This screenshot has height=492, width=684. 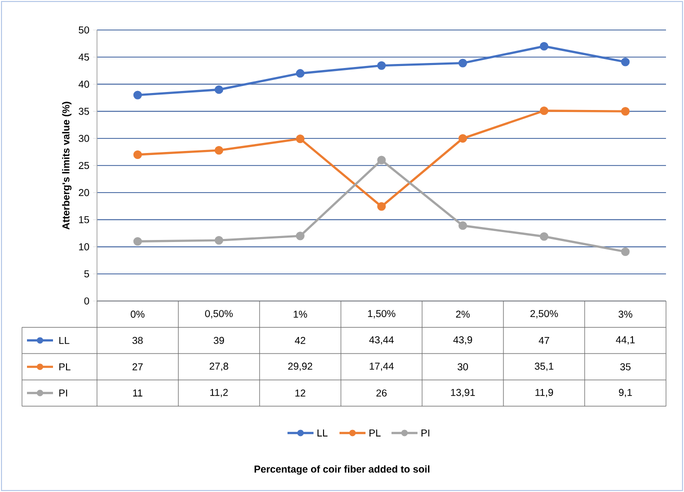 I want to click on y-axis-title: Atterberg's limits value (%), so click(x=67, y=166).